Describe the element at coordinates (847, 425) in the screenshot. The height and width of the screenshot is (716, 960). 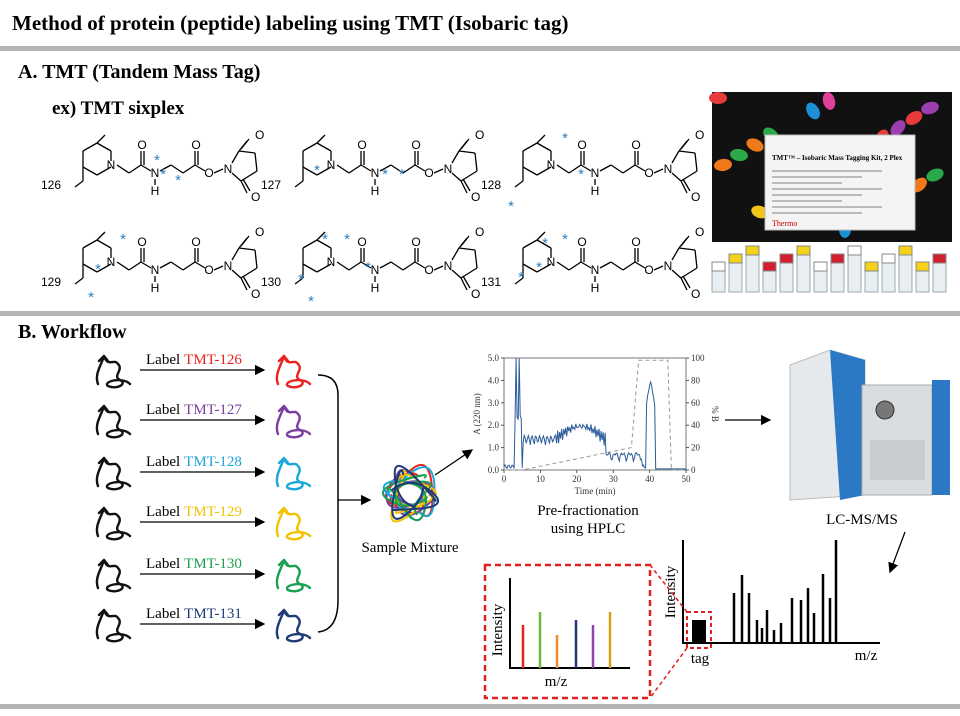
I see `instrument-side` at that location.